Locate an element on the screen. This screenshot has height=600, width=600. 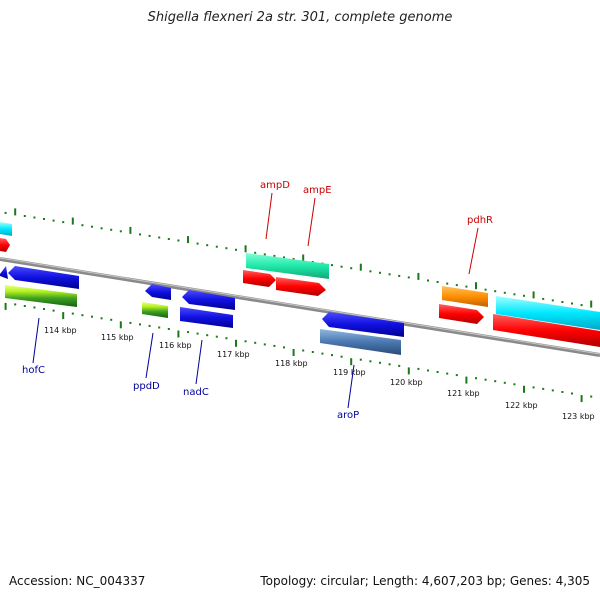
gene-block-teal is located at coordinates (287, 266).